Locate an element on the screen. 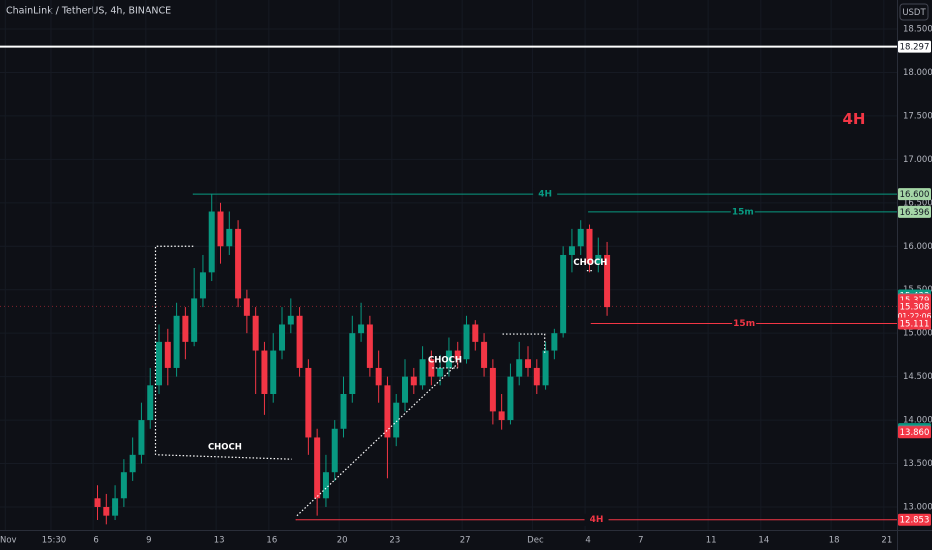  price-tag-label: 16.600 is located at coordinates (915, 195).